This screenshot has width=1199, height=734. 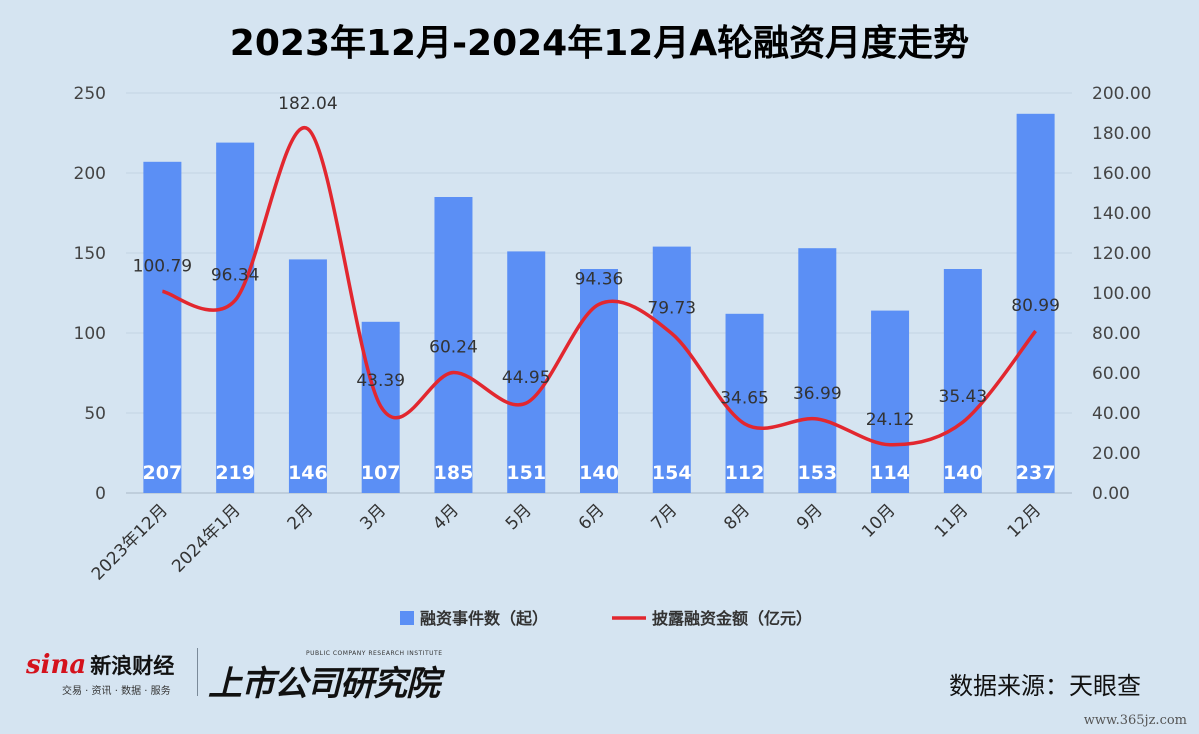 What do you see at coordinates (132, 666) in the screenshot?
I see `sina-logo-name: 新浪财经` at bounding box center [132, 666].